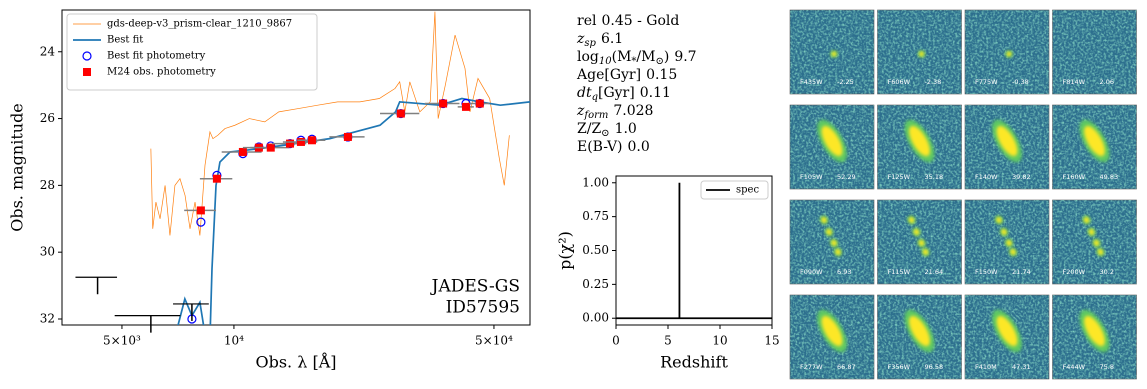 The image size is (1147, 389). What do you see at coordinates (1021, 272) in the screenshot?
I see `cutout-flux: 21.74` at bounding box center [1021, 272].